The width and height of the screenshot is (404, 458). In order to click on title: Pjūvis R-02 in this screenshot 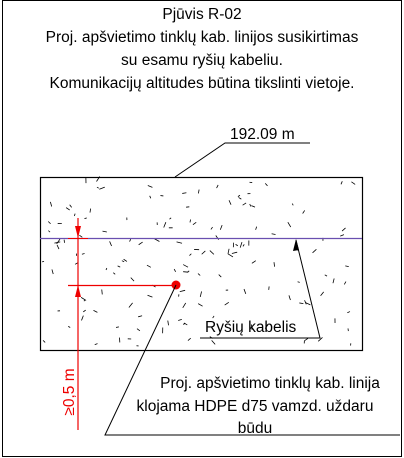, I will do `click(201, 14)`.